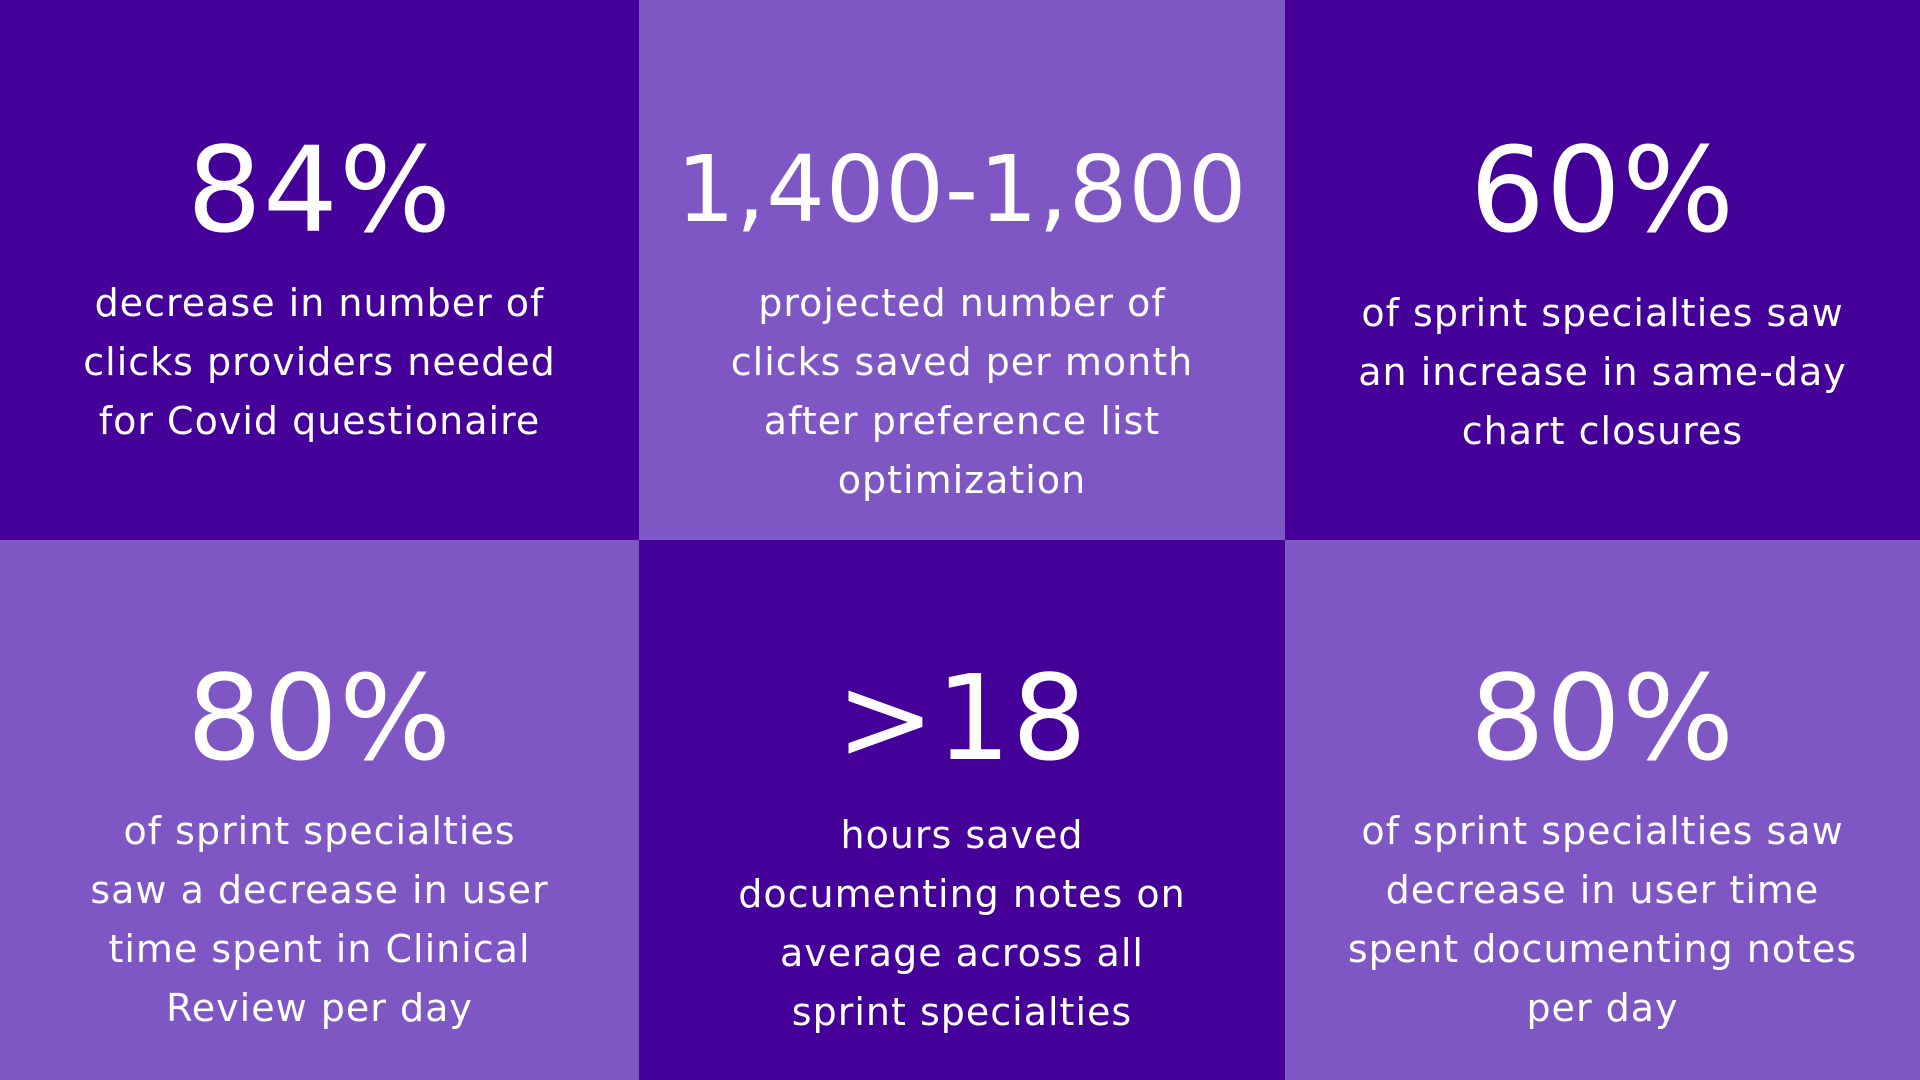 The image size is (1920, 1080). Describe the element at coordinates (962, 362) in the screenshot. I see `desc-line: clicks saved per month` at that location.